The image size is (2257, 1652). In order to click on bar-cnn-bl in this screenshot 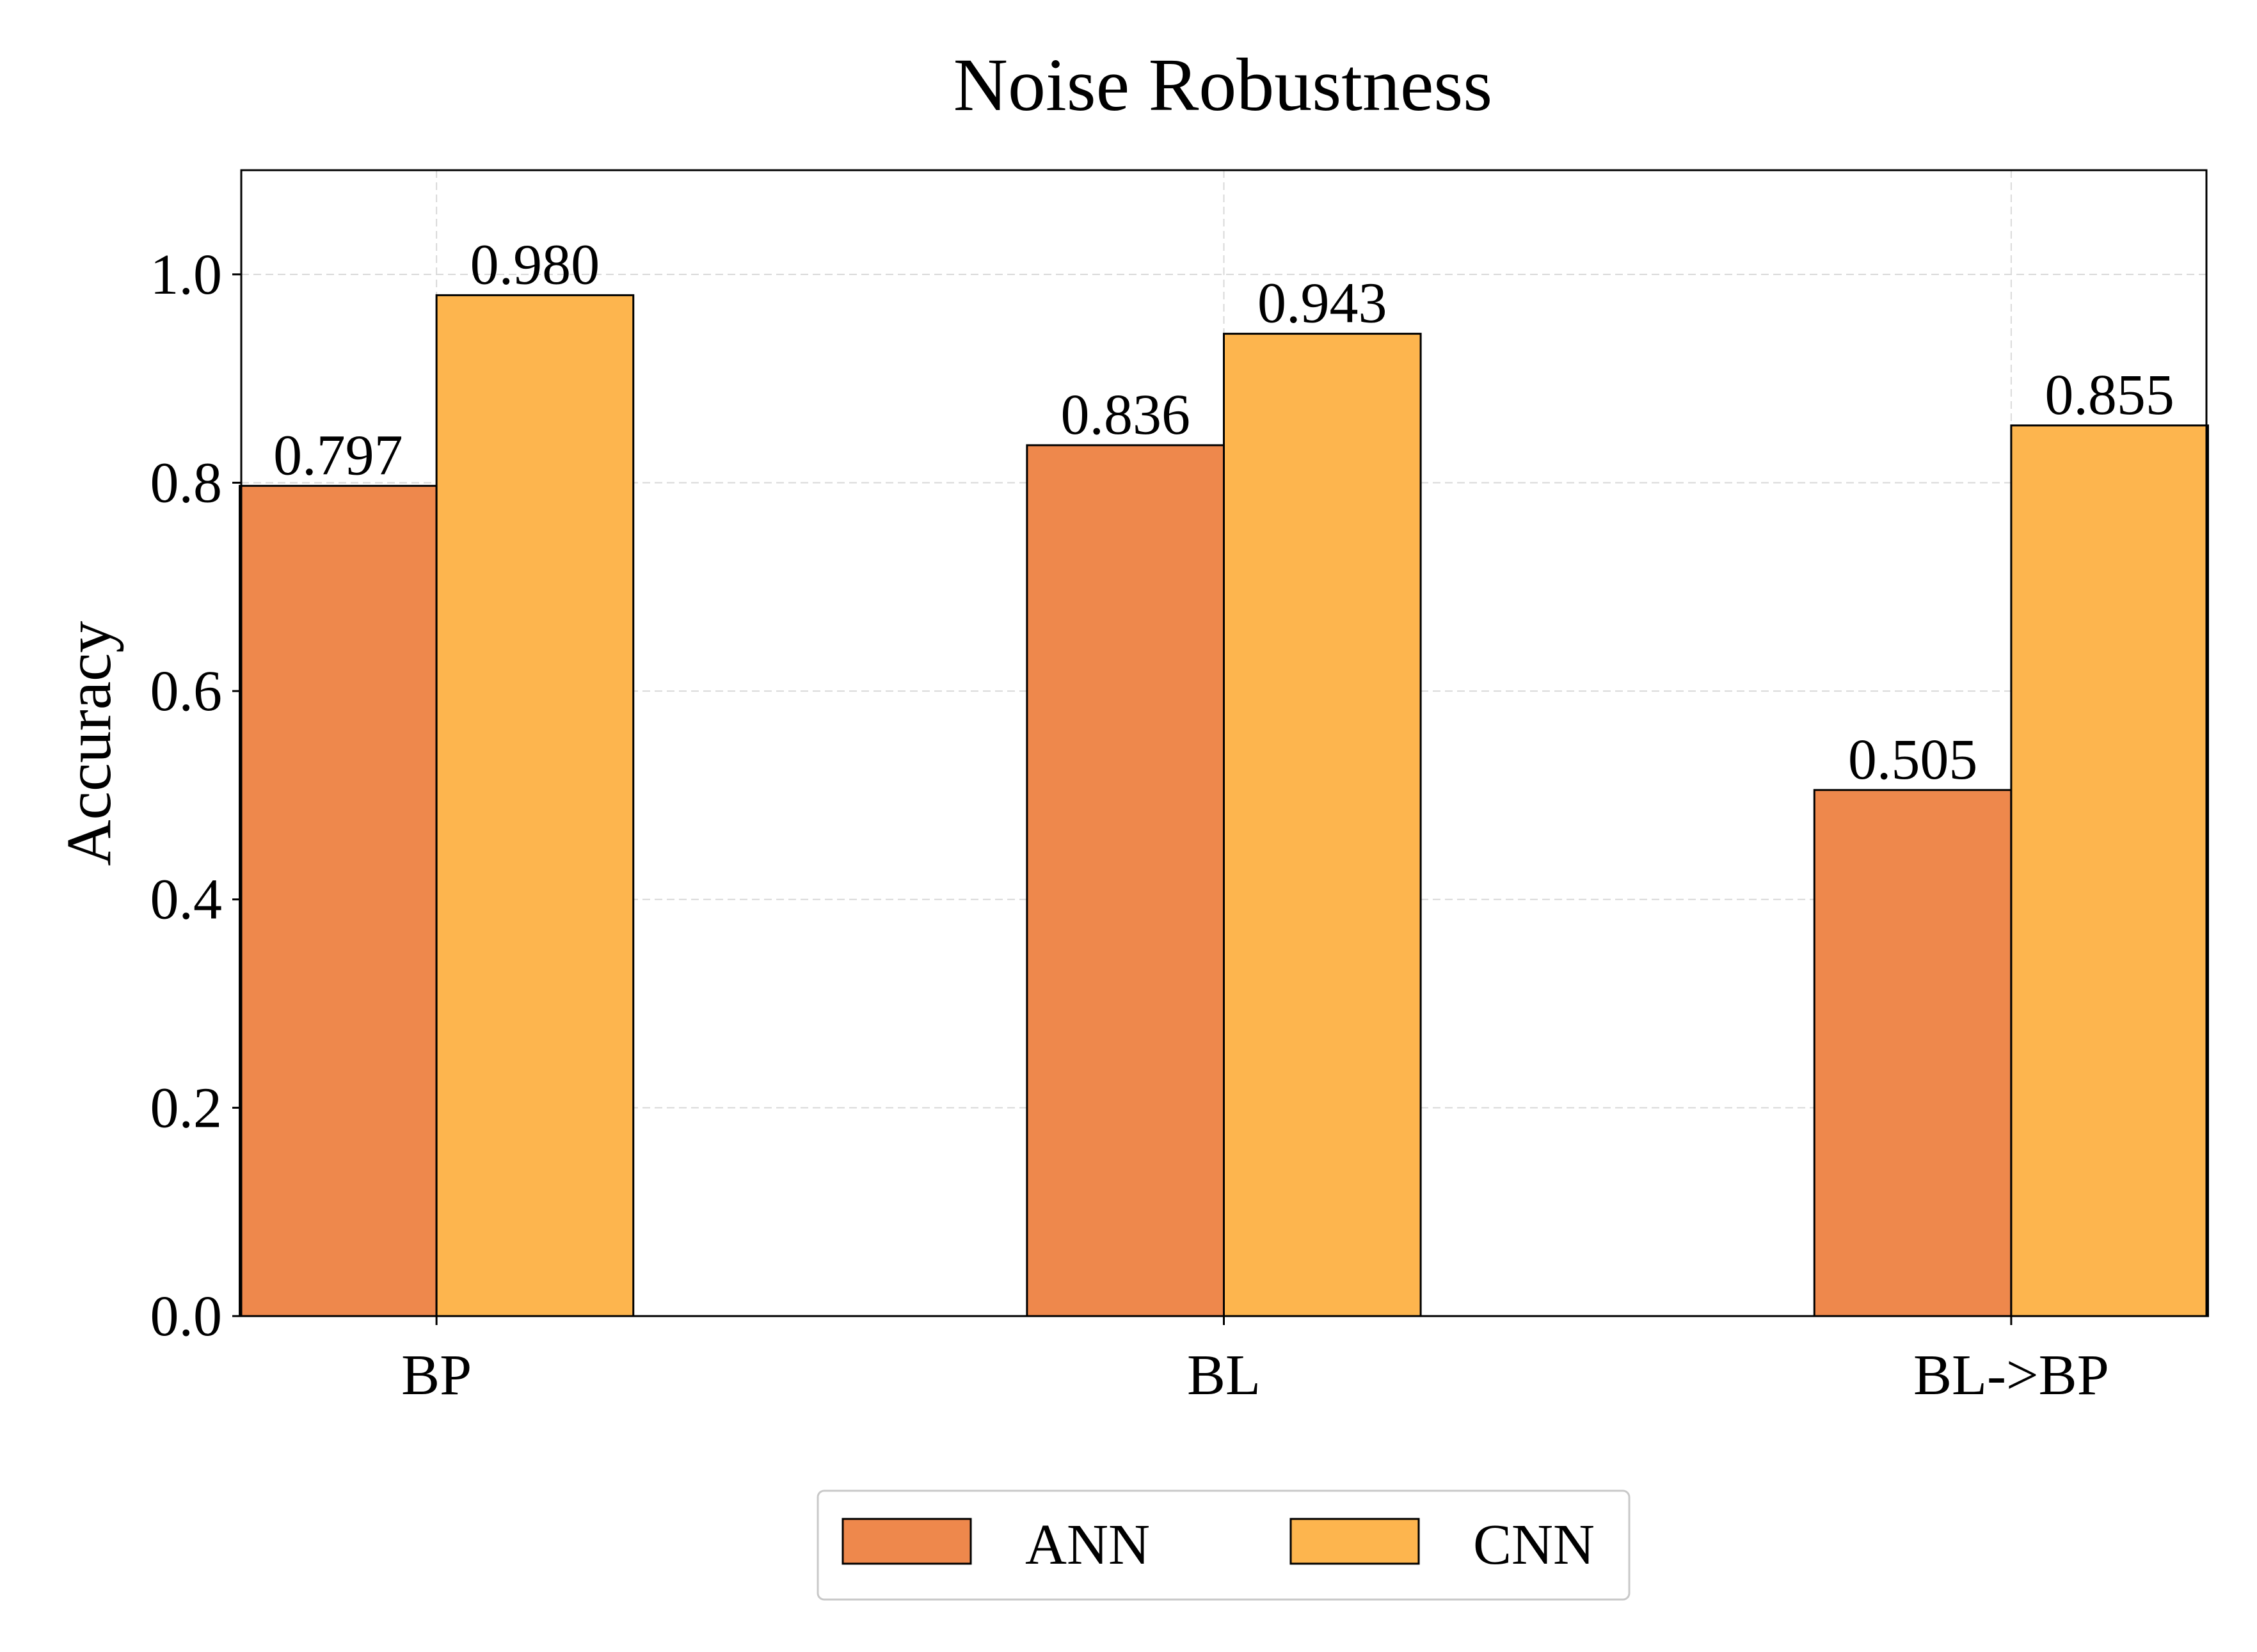, I will do `click(1322, 825)`.